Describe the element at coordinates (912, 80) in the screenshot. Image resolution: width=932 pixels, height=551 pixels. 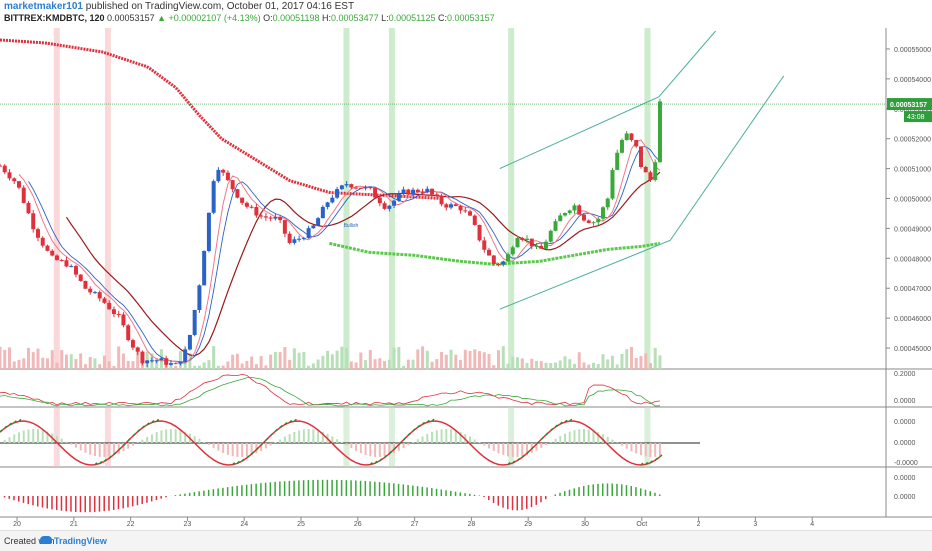
I see `price-tick-label: 0.00054000` at that location.